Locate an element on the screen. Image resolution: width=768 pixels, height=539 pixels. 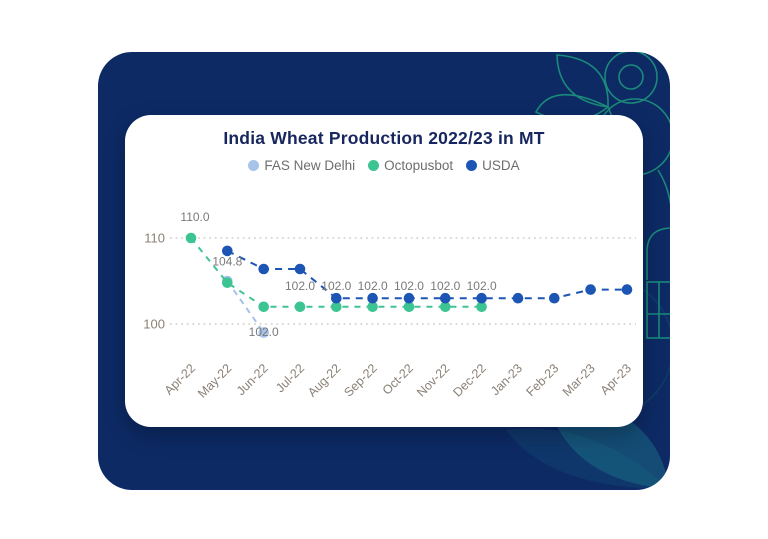
x-axis-tick-label: Feb-23 is located at coordinates (543, 380).